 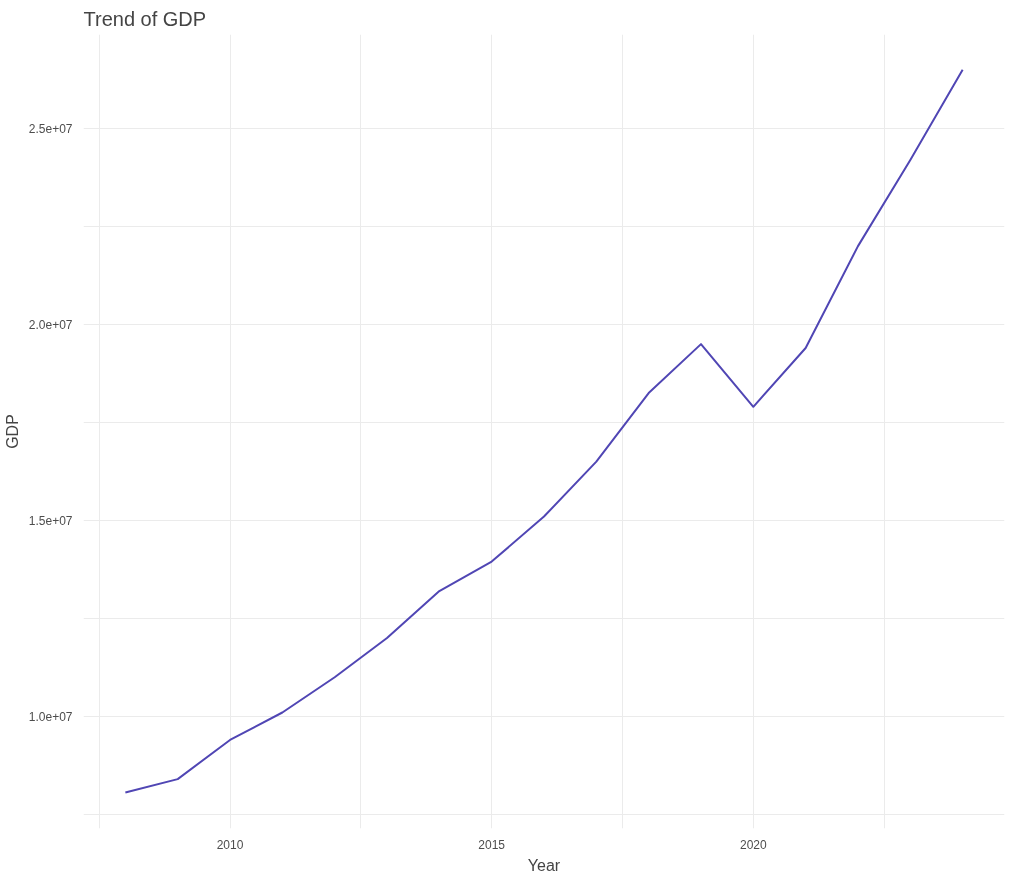 What do you see at coordinates (50, 520) in the screenshot?
I see `y-tick-label: 1.5e+07` at bounding box center [50, 520].